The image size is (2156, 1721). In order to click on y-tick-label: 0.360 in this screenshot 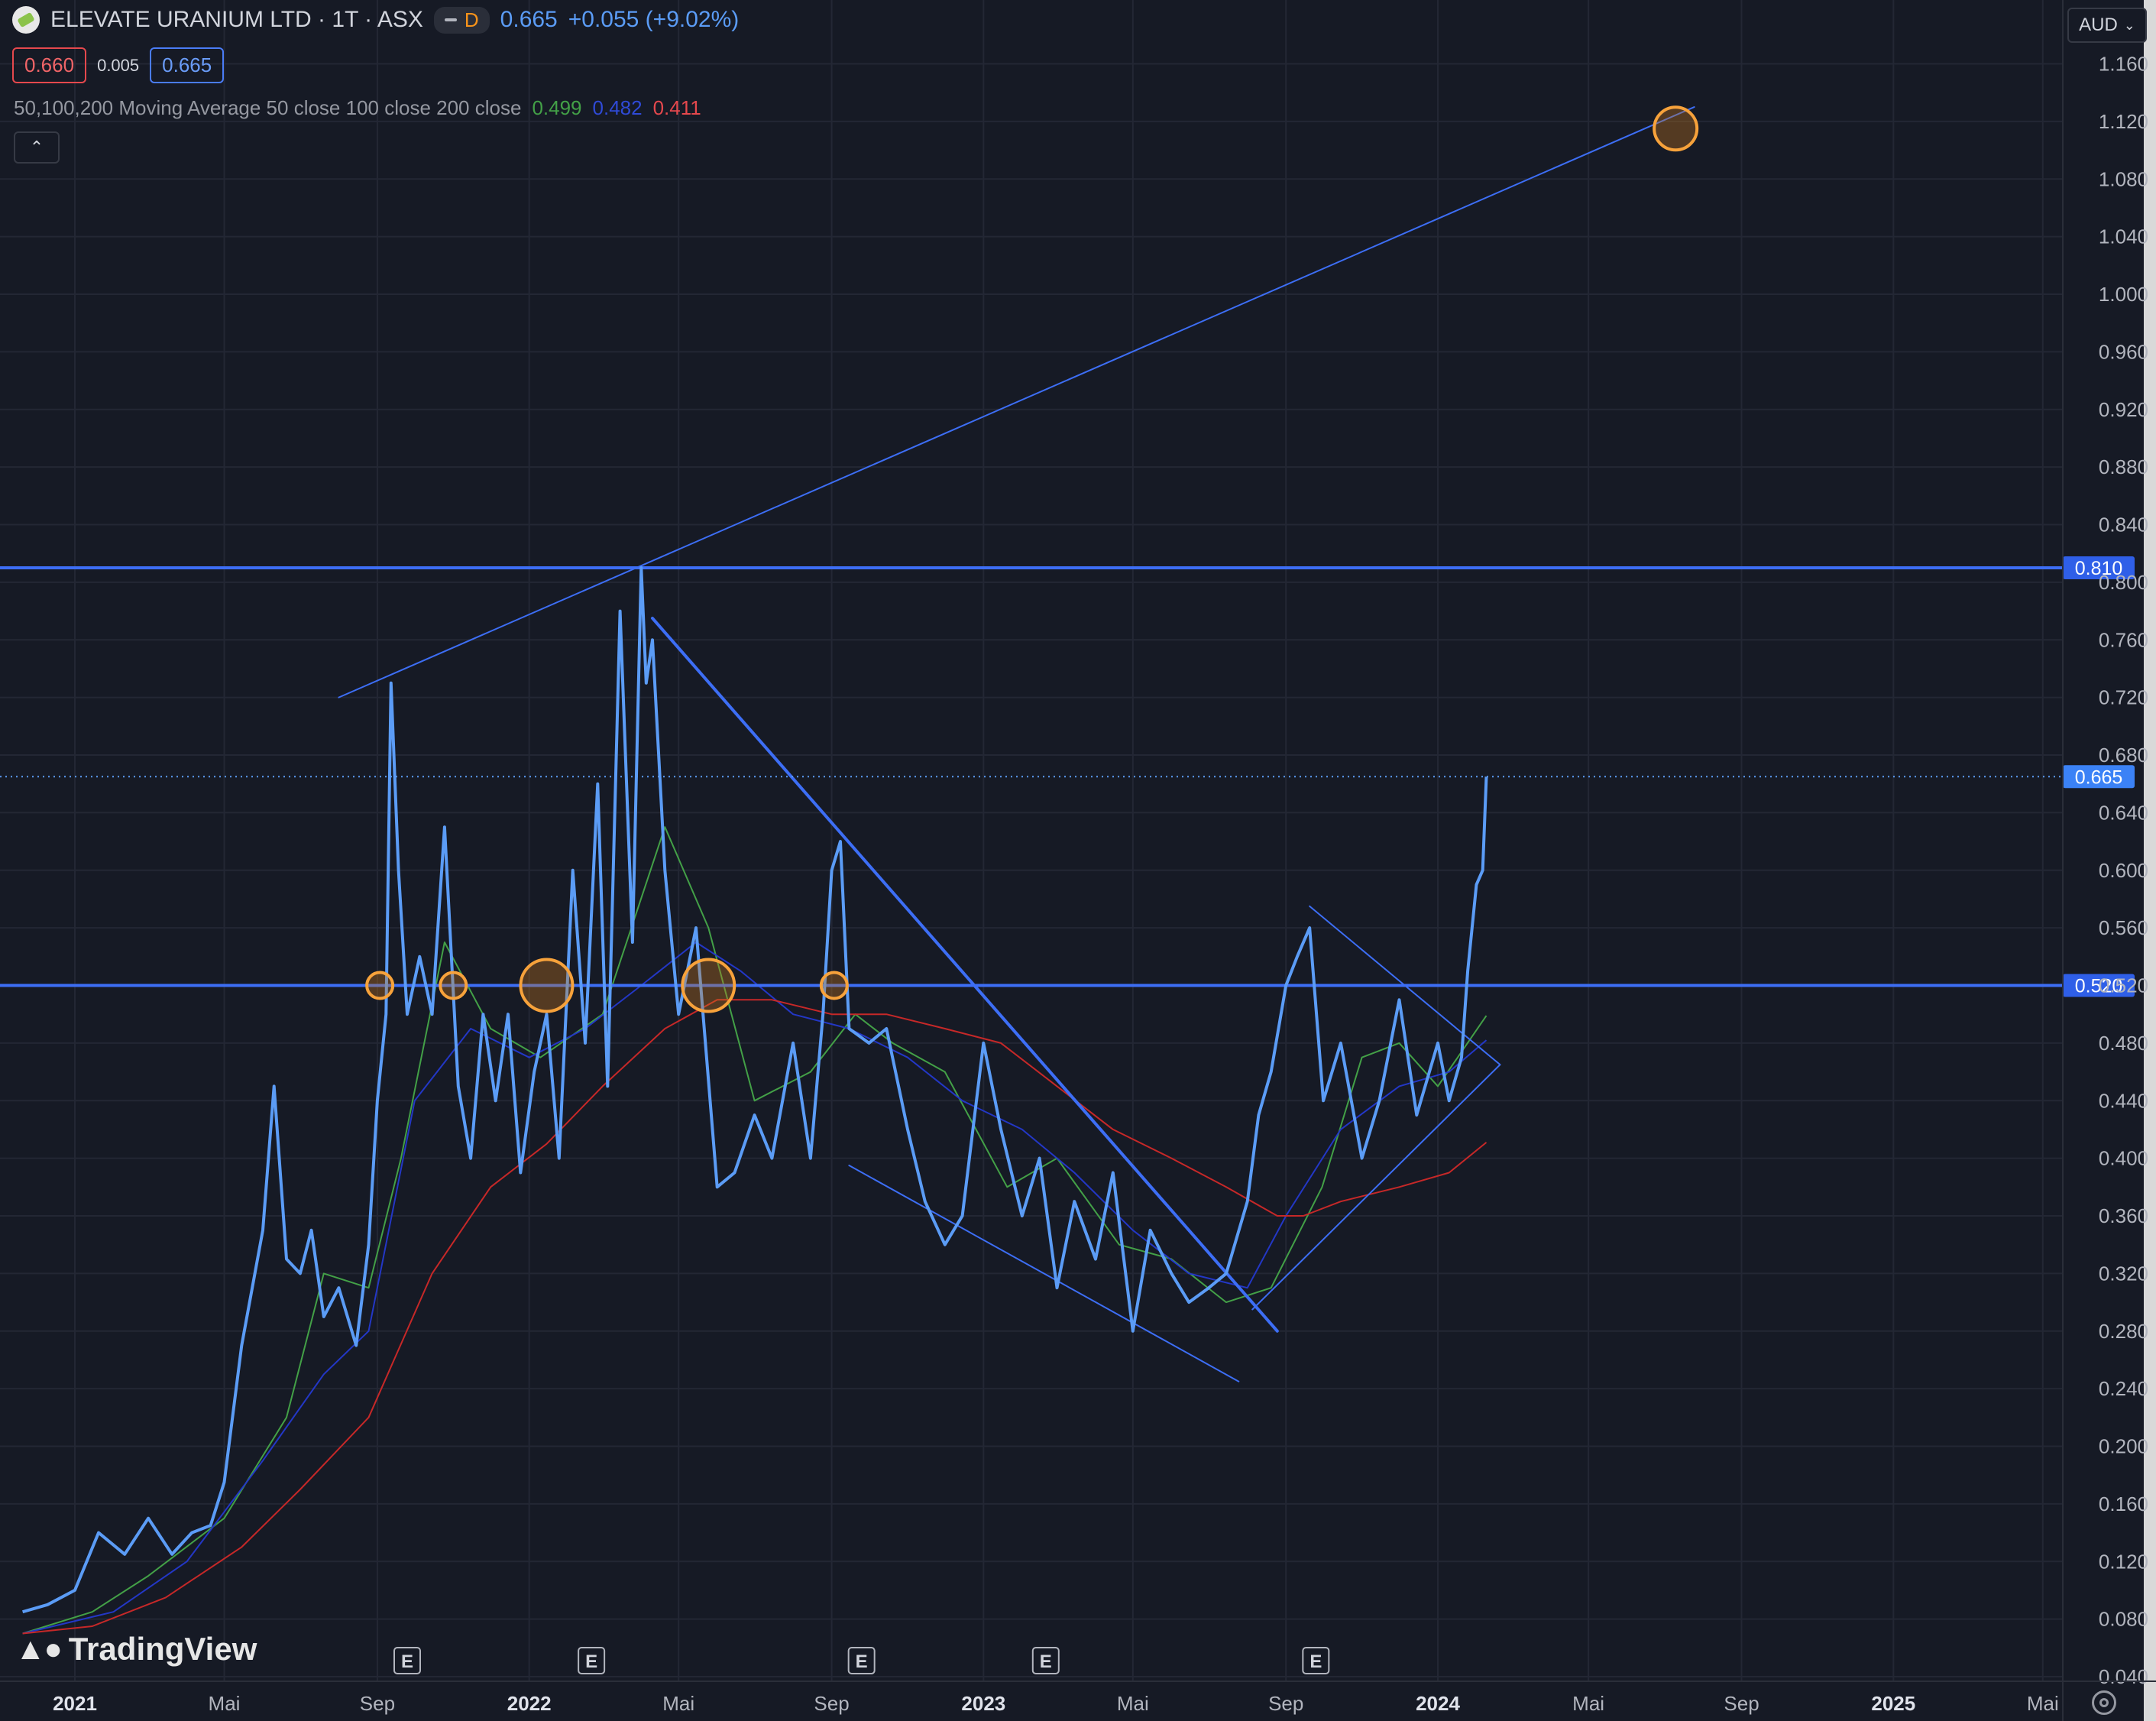, I will do `click(2124, 1215)`.